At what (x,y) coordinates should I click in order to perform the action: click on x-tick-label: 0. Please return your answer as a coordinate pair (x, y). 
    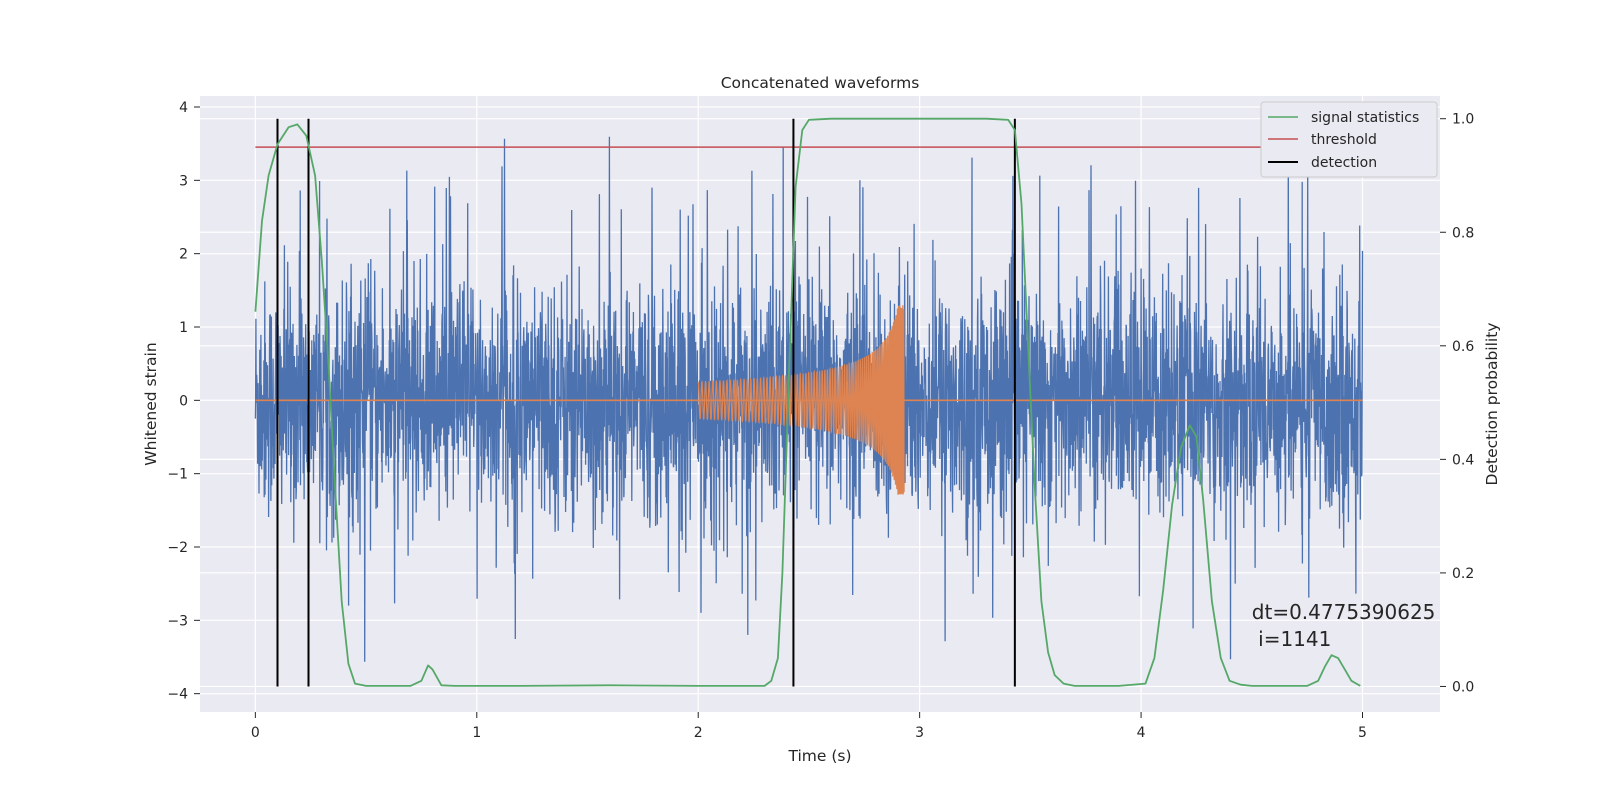
    Looking at the image, I should click on (255, 733).